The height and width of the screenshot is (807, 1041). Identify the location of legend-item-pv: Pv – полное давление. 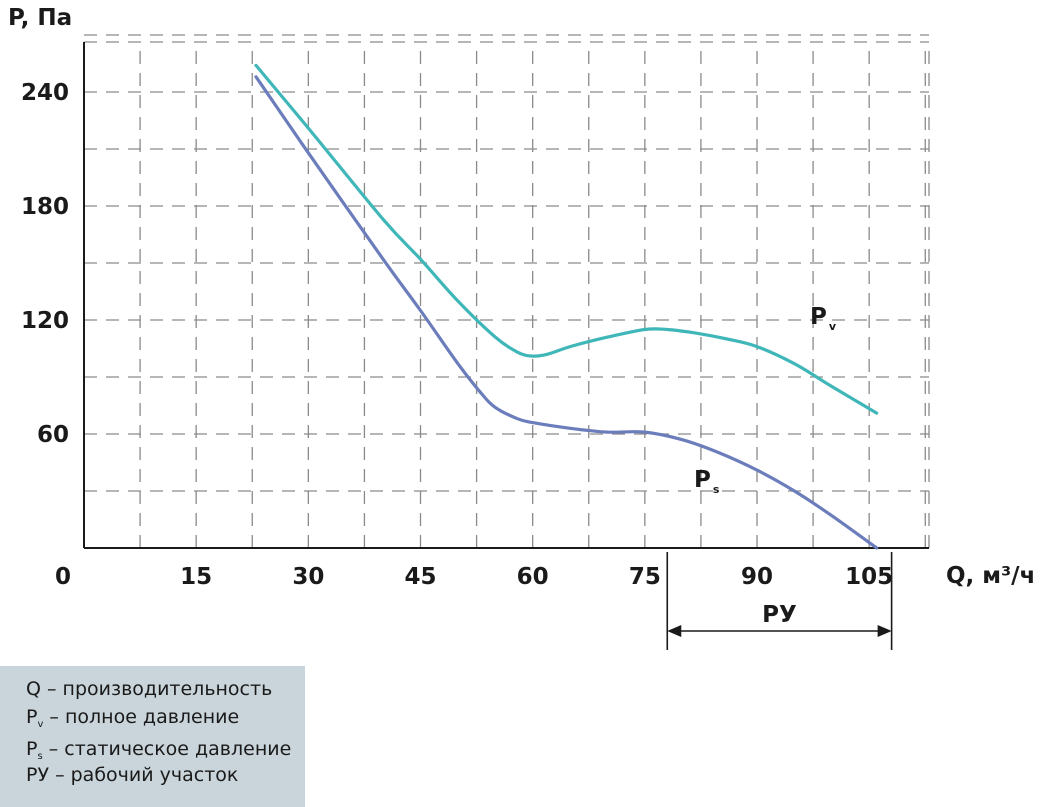
(132, 718).